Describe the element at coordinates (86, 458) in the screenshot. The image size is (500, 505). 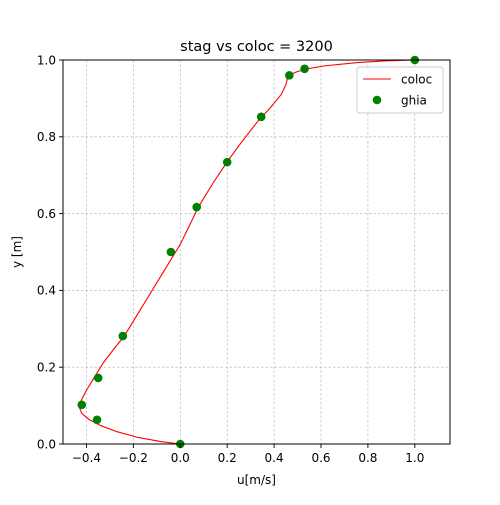
I see `x-tick-label: −0.4` at that location.